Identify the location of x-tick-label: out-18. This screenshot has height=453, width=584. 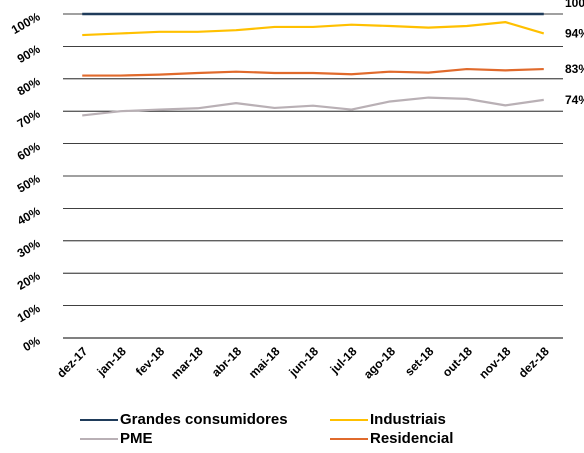
(458, 362).